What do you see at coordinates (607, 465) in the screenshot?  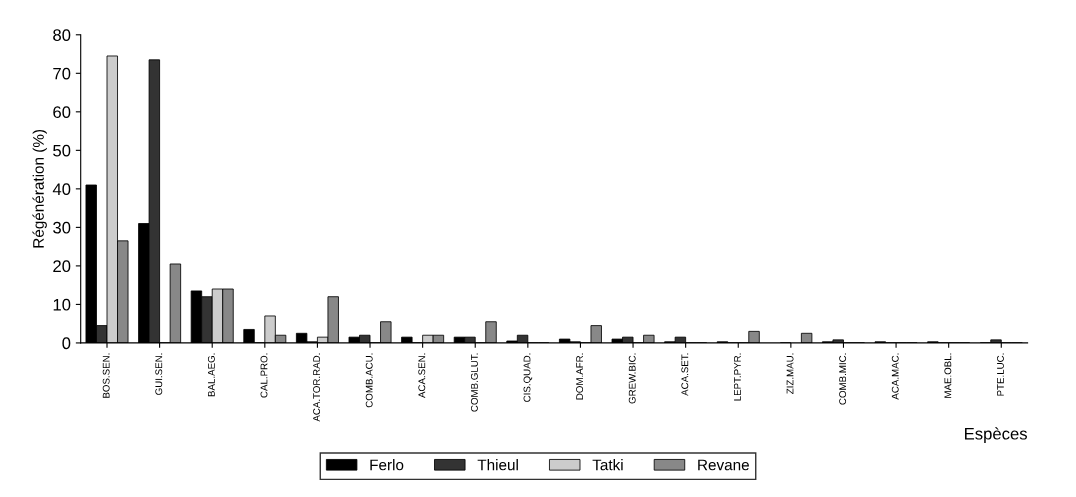 I see `legend-label: Tatki` at bounding box center [607, 465].